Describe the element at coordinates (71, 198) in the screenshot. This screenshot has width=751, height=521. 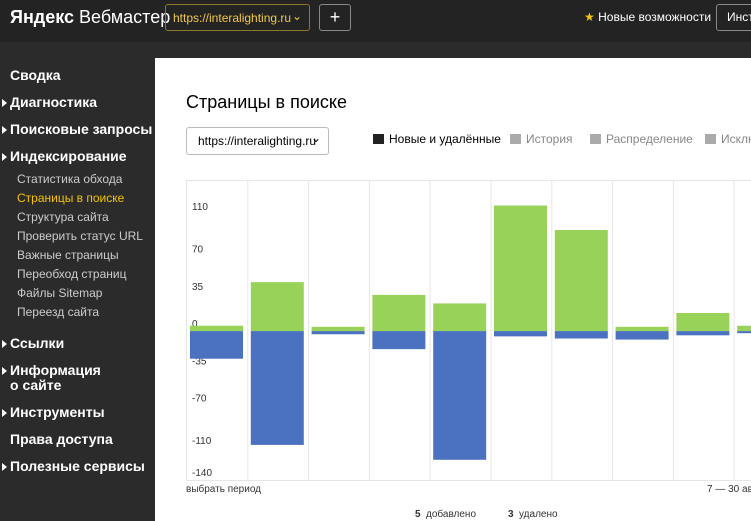
I see `submenu-item: Страницы в поиске` at that location.